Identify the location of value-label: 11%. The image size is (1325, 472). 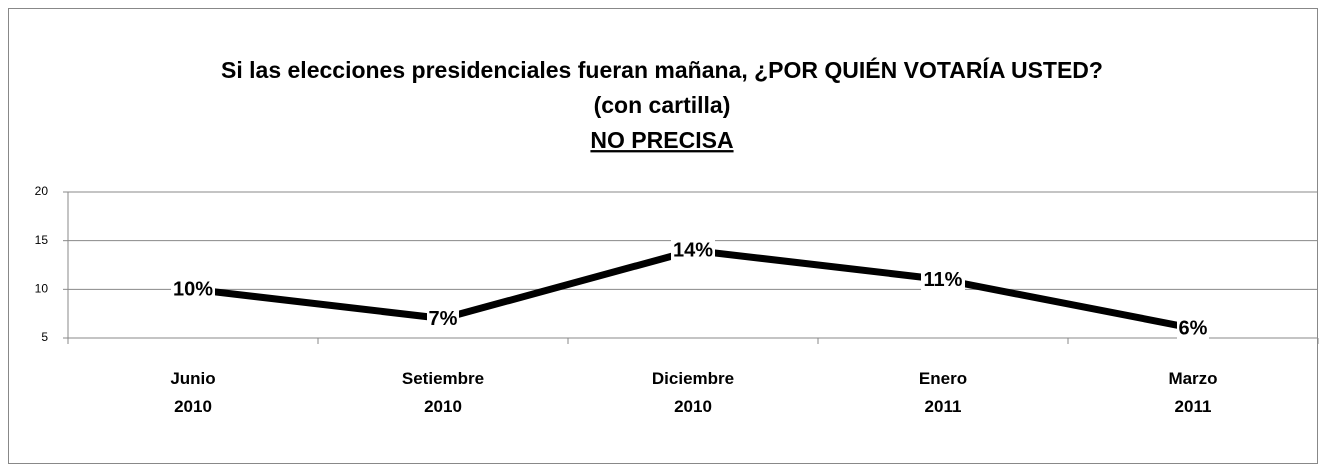
(943, 280).